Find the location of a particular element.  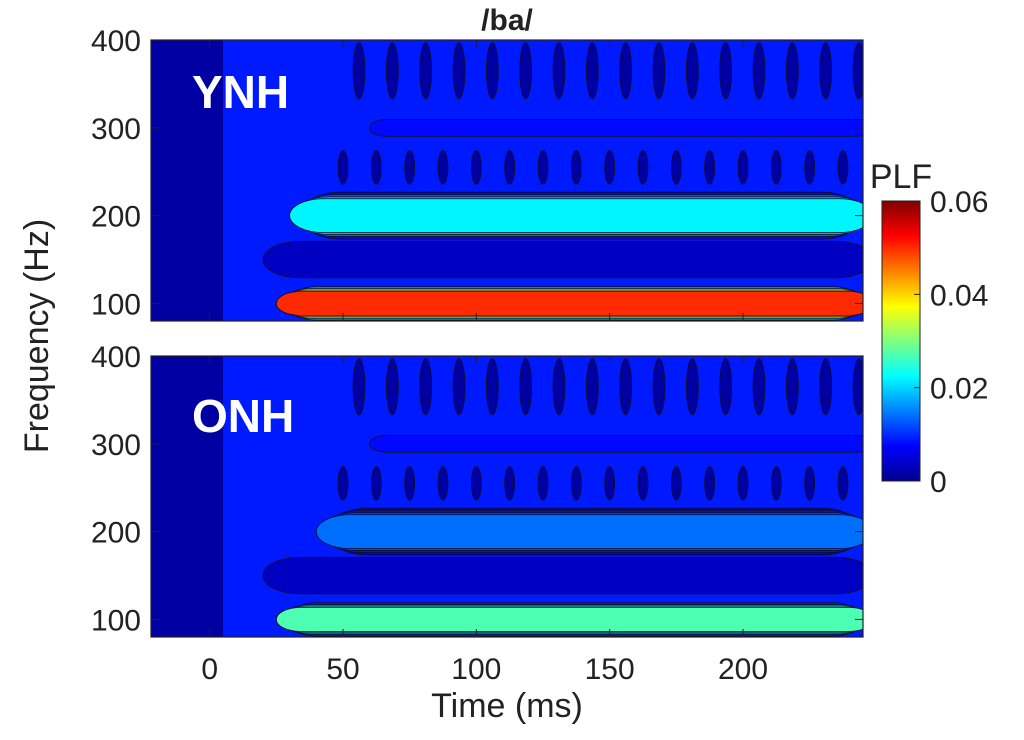

x-tick-label: 0 is located at coordinates (209, 669).